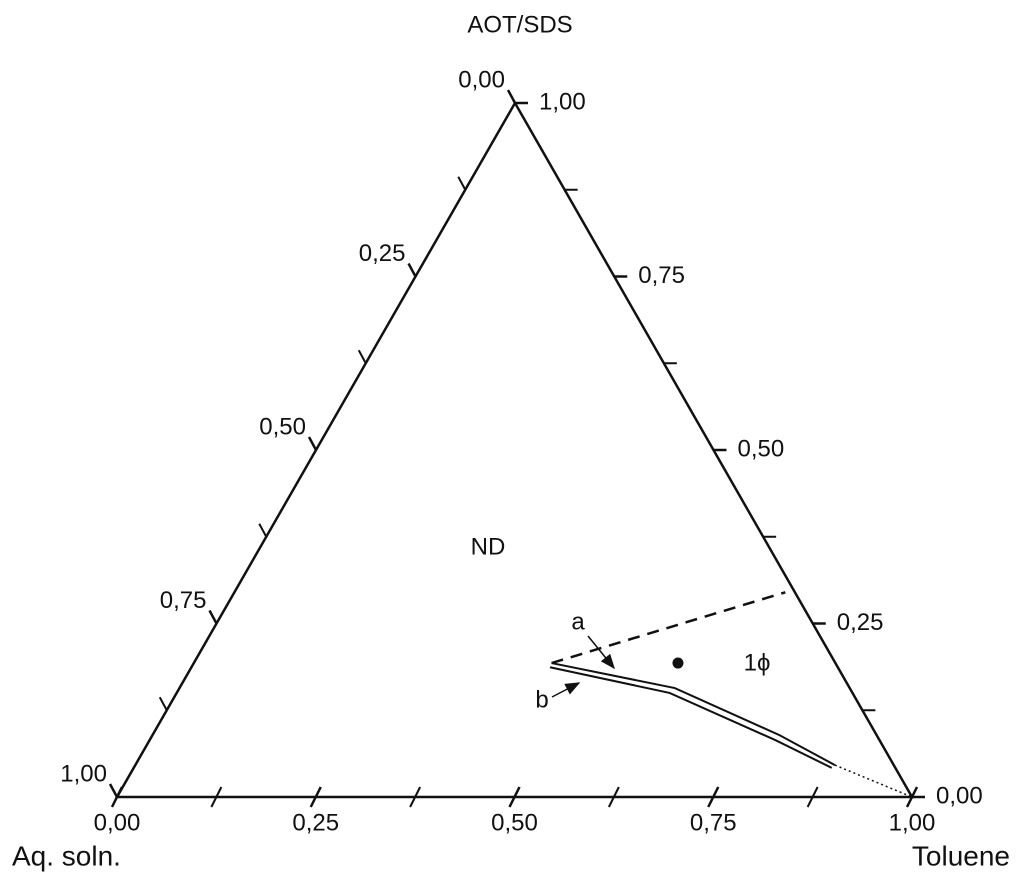 The image size is (1024, 891). Describe the element at coordinates (315, 822) in the screenshot. I see `bottom-tick-label: 0,25` at that location.